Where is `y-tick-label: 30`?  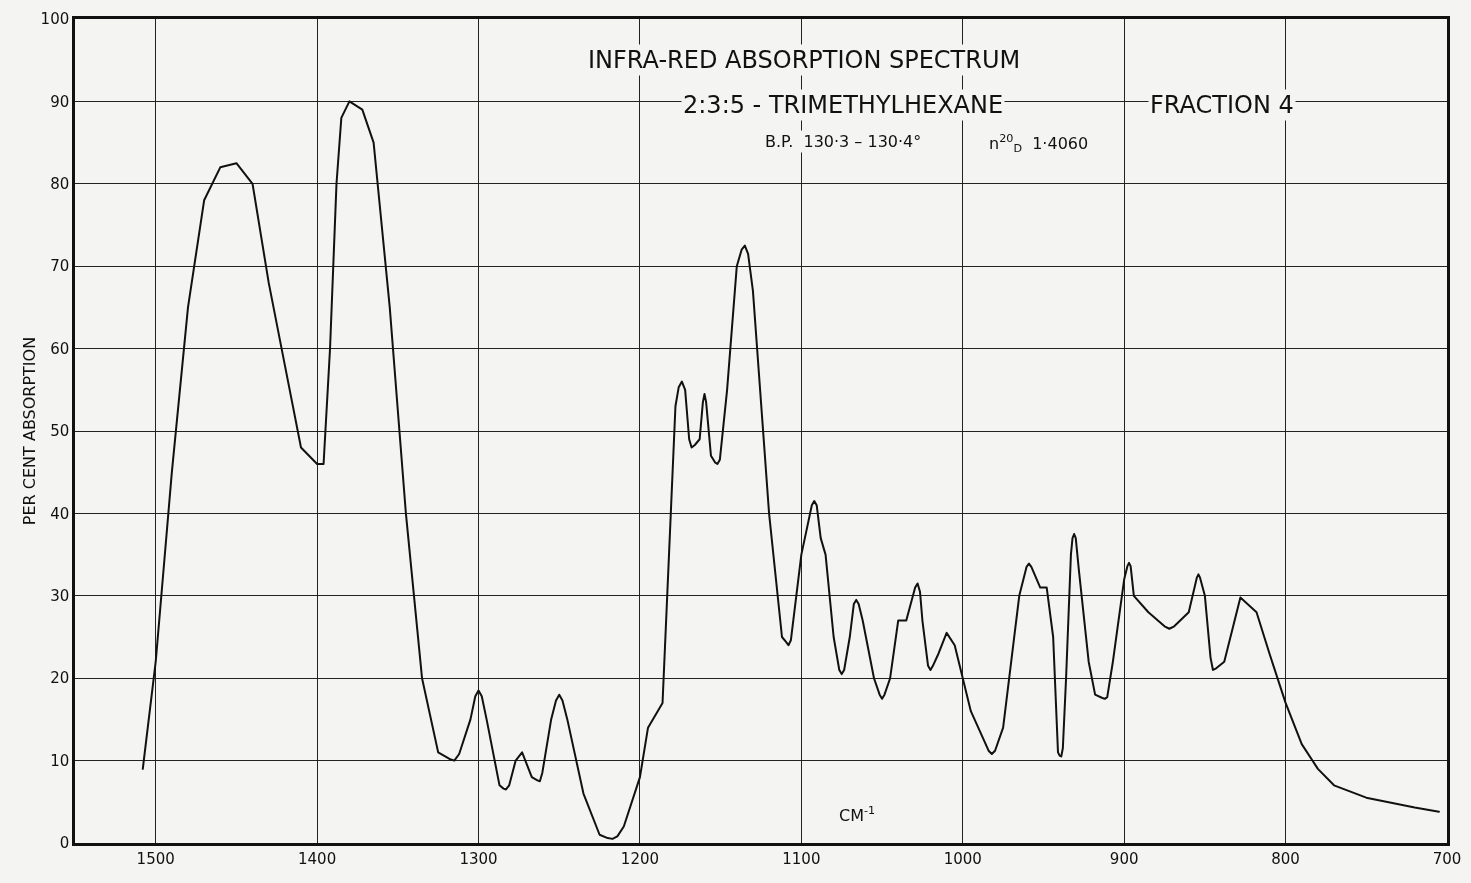 y-tick-label: 30 is located at coordinates (60, 596).